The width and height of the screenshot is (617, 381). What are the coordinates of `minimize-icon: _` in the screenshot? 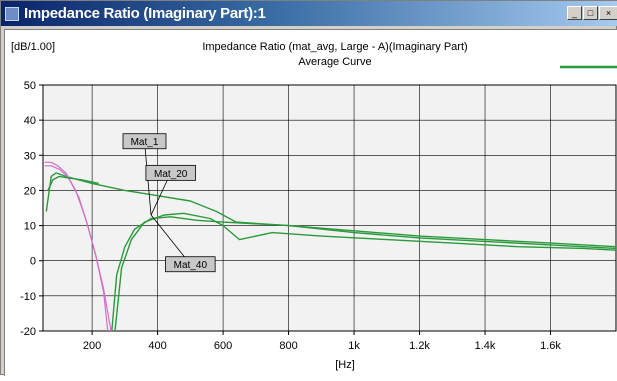 It's located at (574, 13).